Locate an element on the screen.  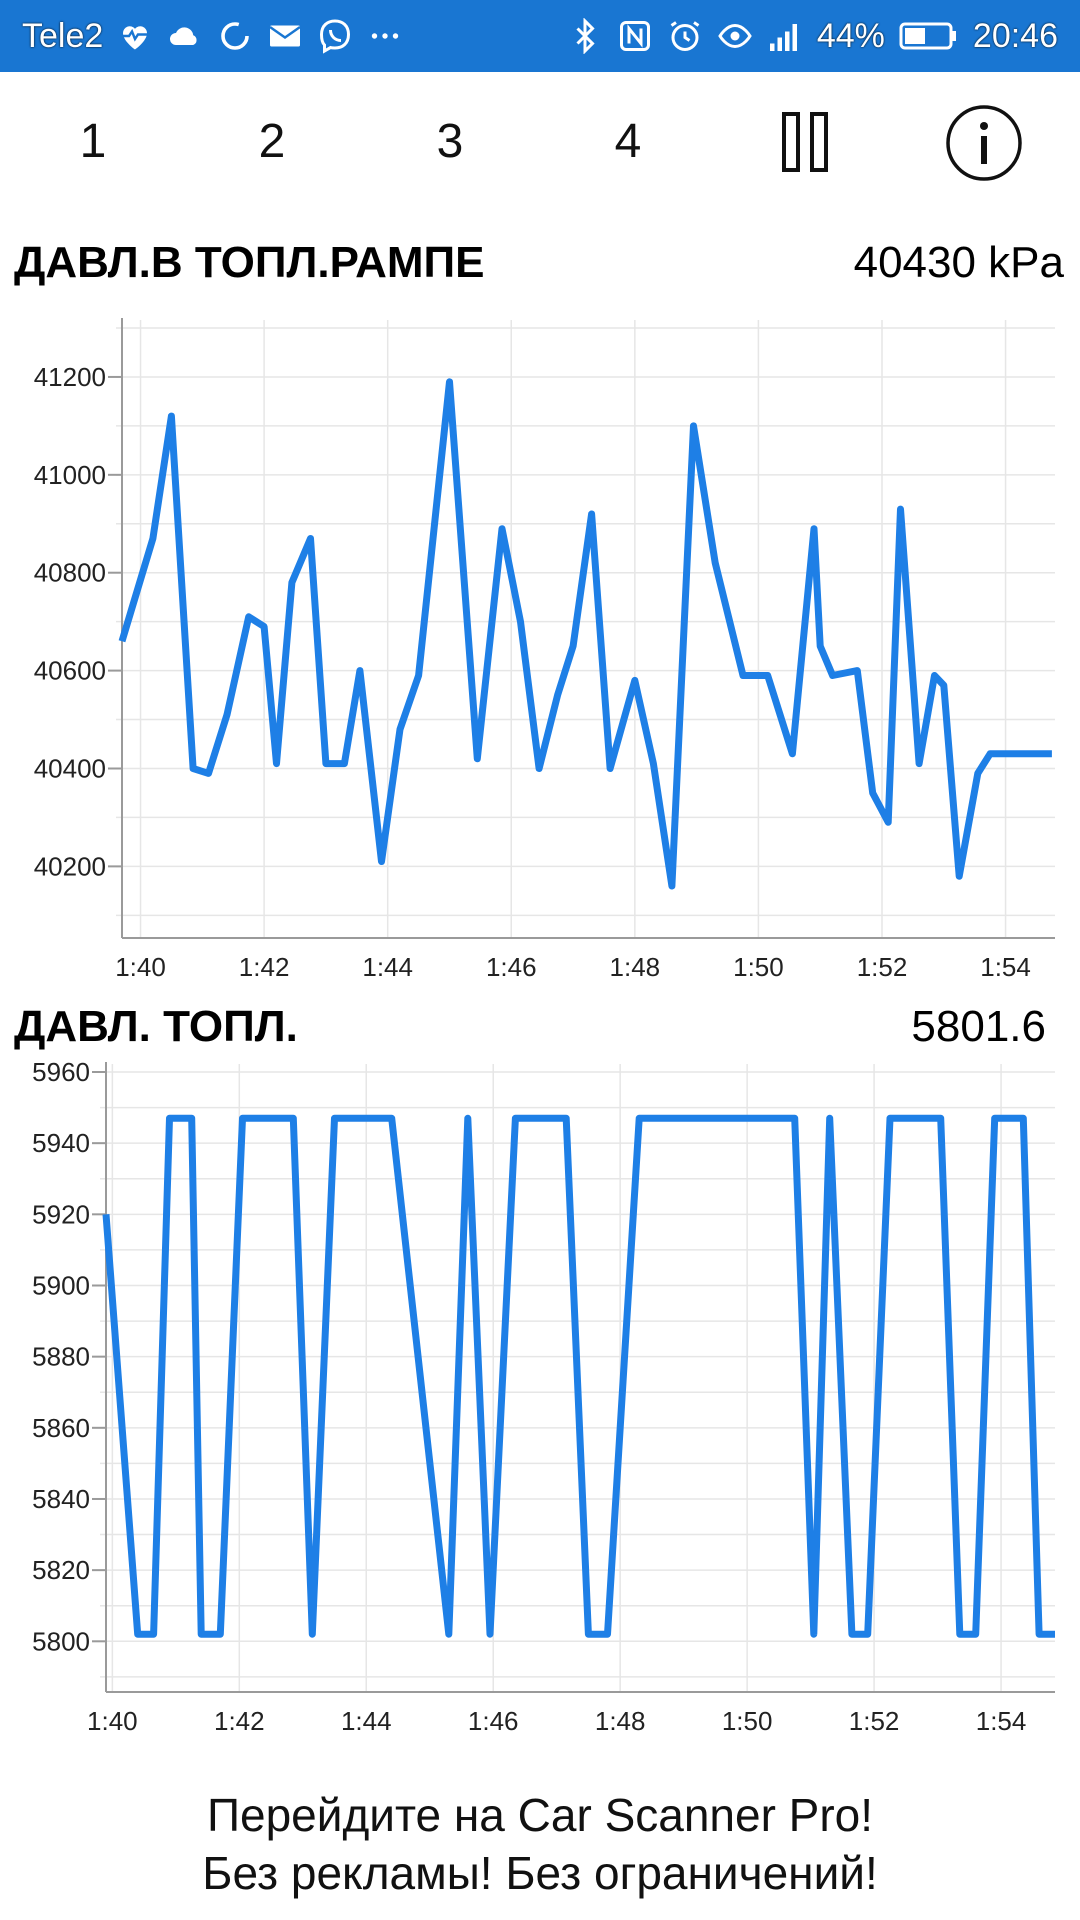
viber-icon is located at coordinates (335, 36).